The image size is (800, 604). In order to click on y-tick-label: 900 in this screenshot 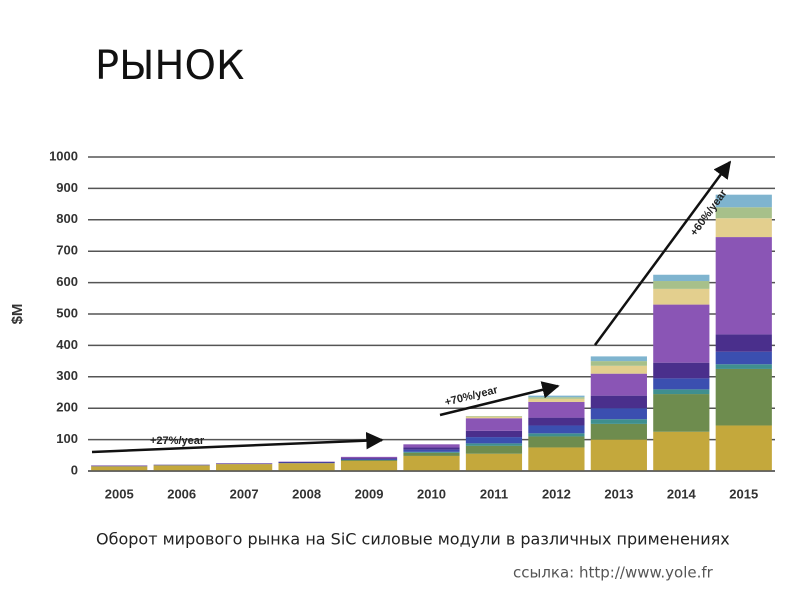, I will do `click(67, 187)`.